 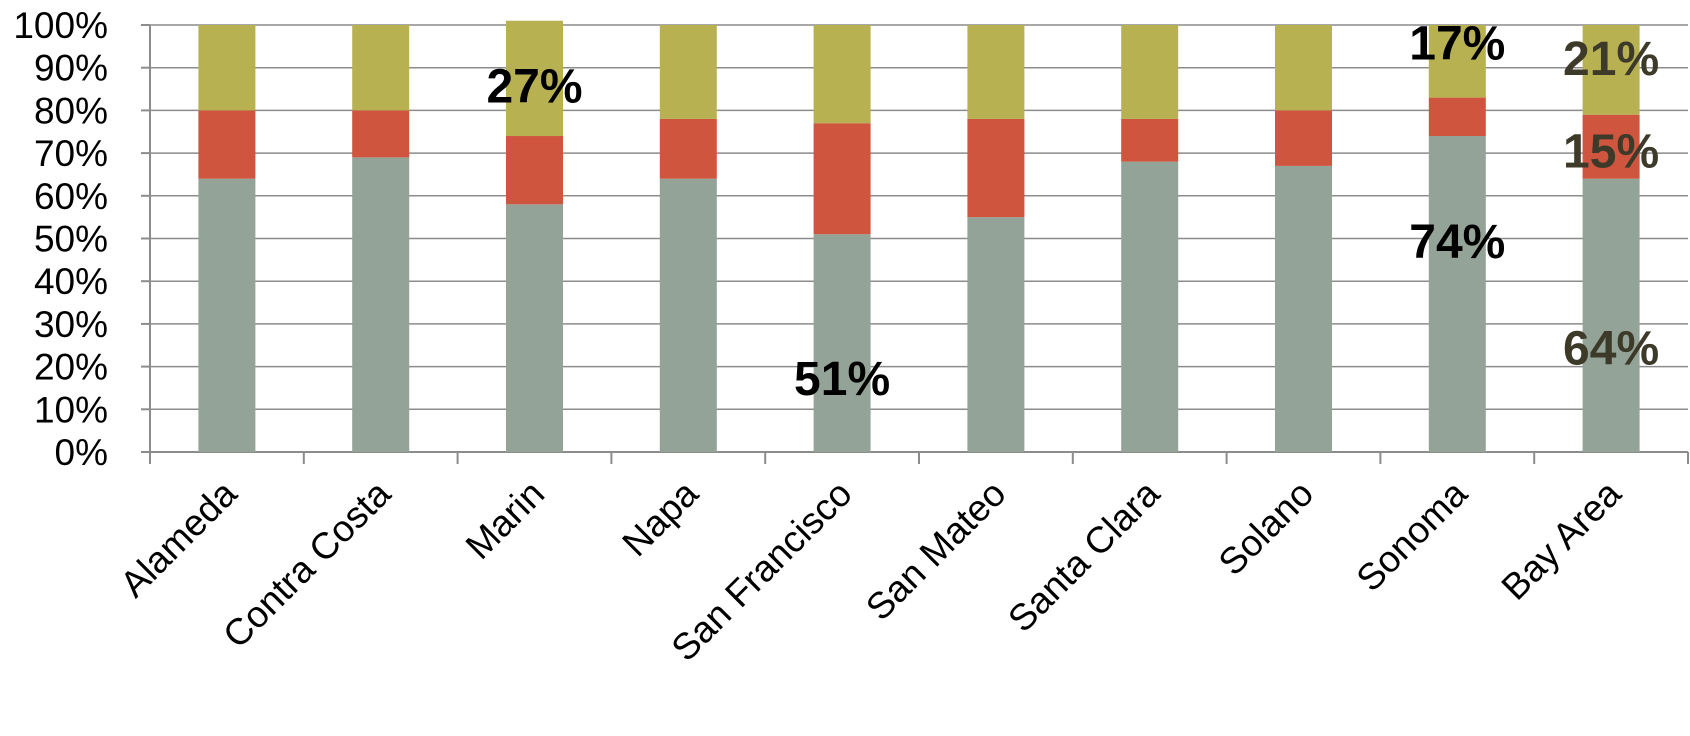 I want to click on data-label: 17%, so click(x=1457, y=43).